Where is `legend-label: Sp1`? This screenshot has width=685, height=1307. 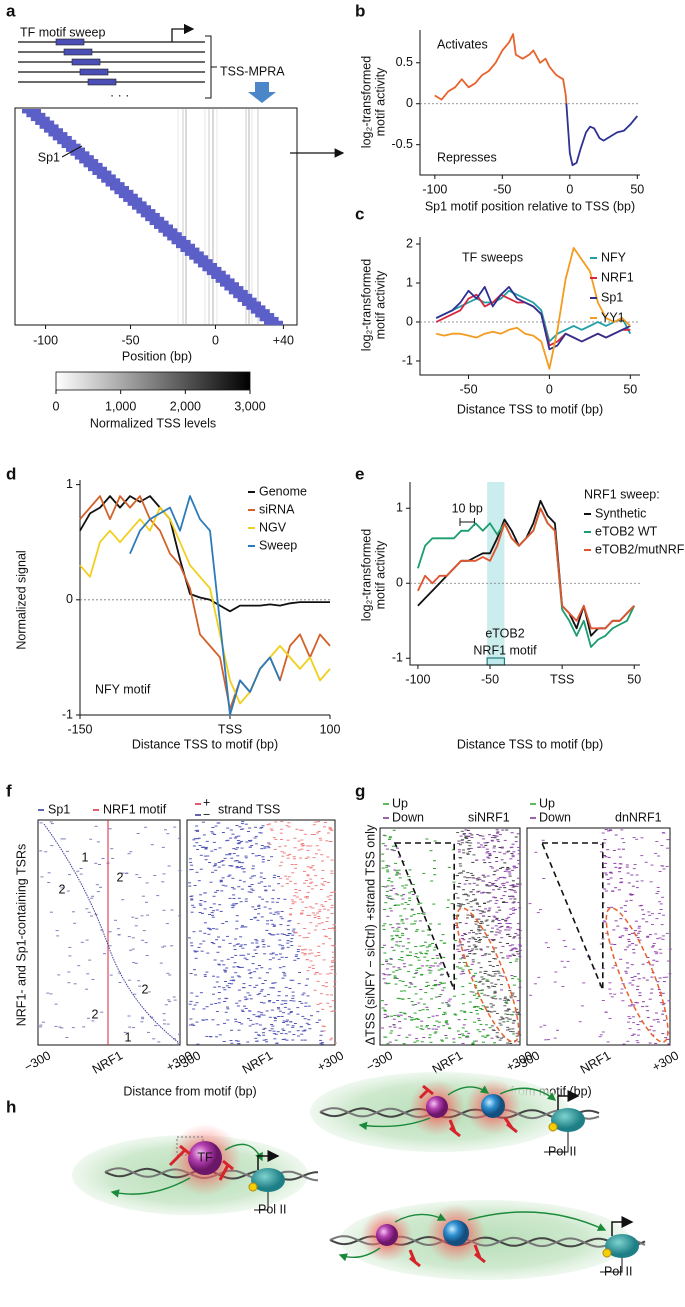 legend-label: Sp1 is located at coordinates (612, 297).